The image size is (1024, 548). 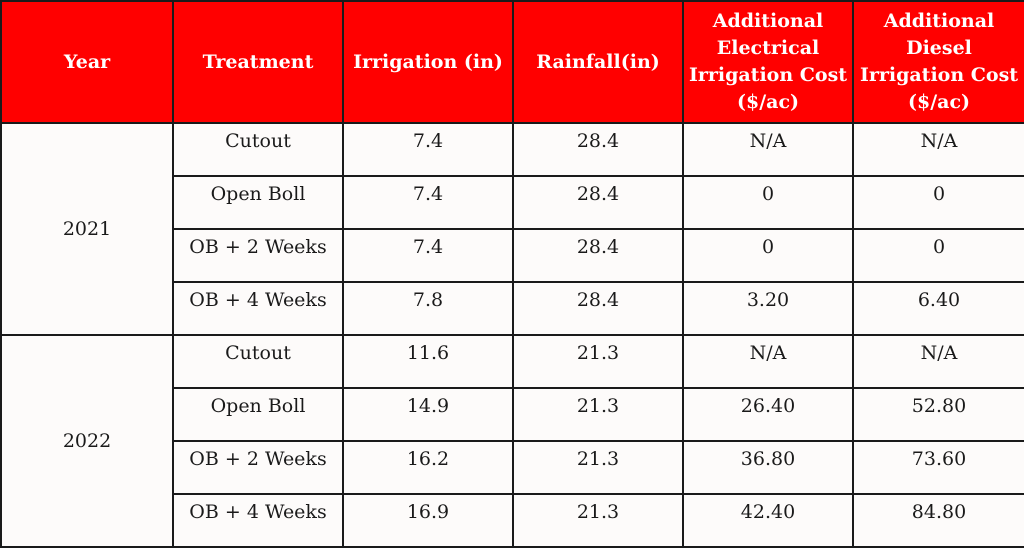 What do you see at coordinates (428, 308) in the screenshot?
I see `irrigation-cell: 7.8` at bounding box center [428, 308].